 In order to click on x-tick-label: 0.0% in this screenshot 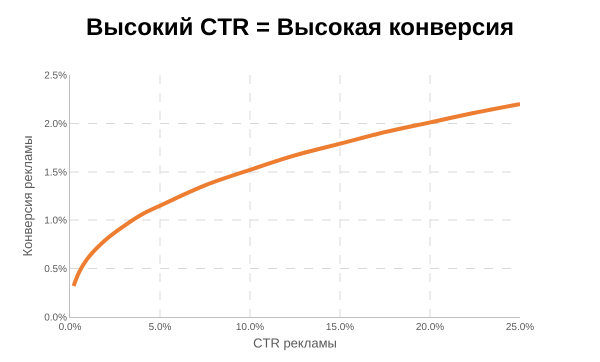, I will do `click(70, 327)`.